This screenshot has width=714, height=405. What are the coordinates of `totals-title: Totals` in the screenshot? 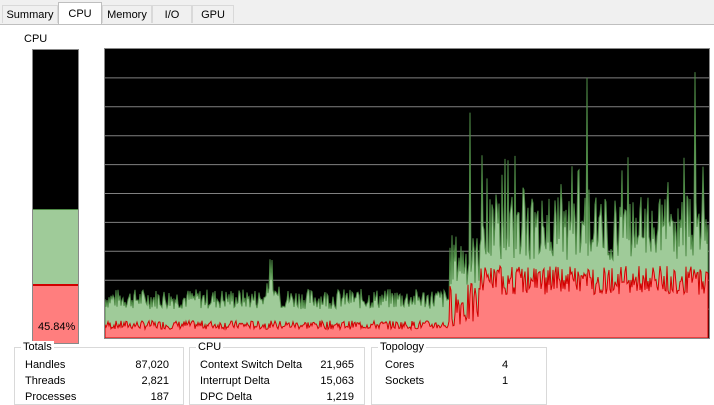 It's located at (37, 347).